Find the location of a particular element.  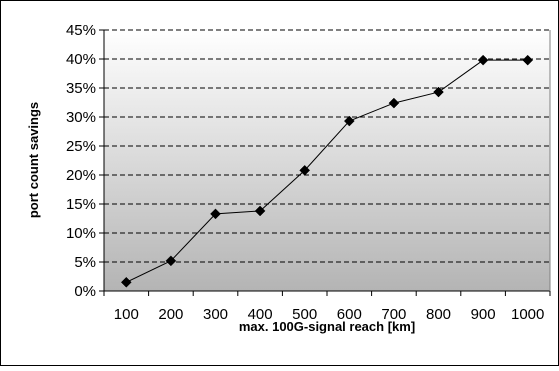

x-tick-label: 500 is located at coordinates (304, 314).